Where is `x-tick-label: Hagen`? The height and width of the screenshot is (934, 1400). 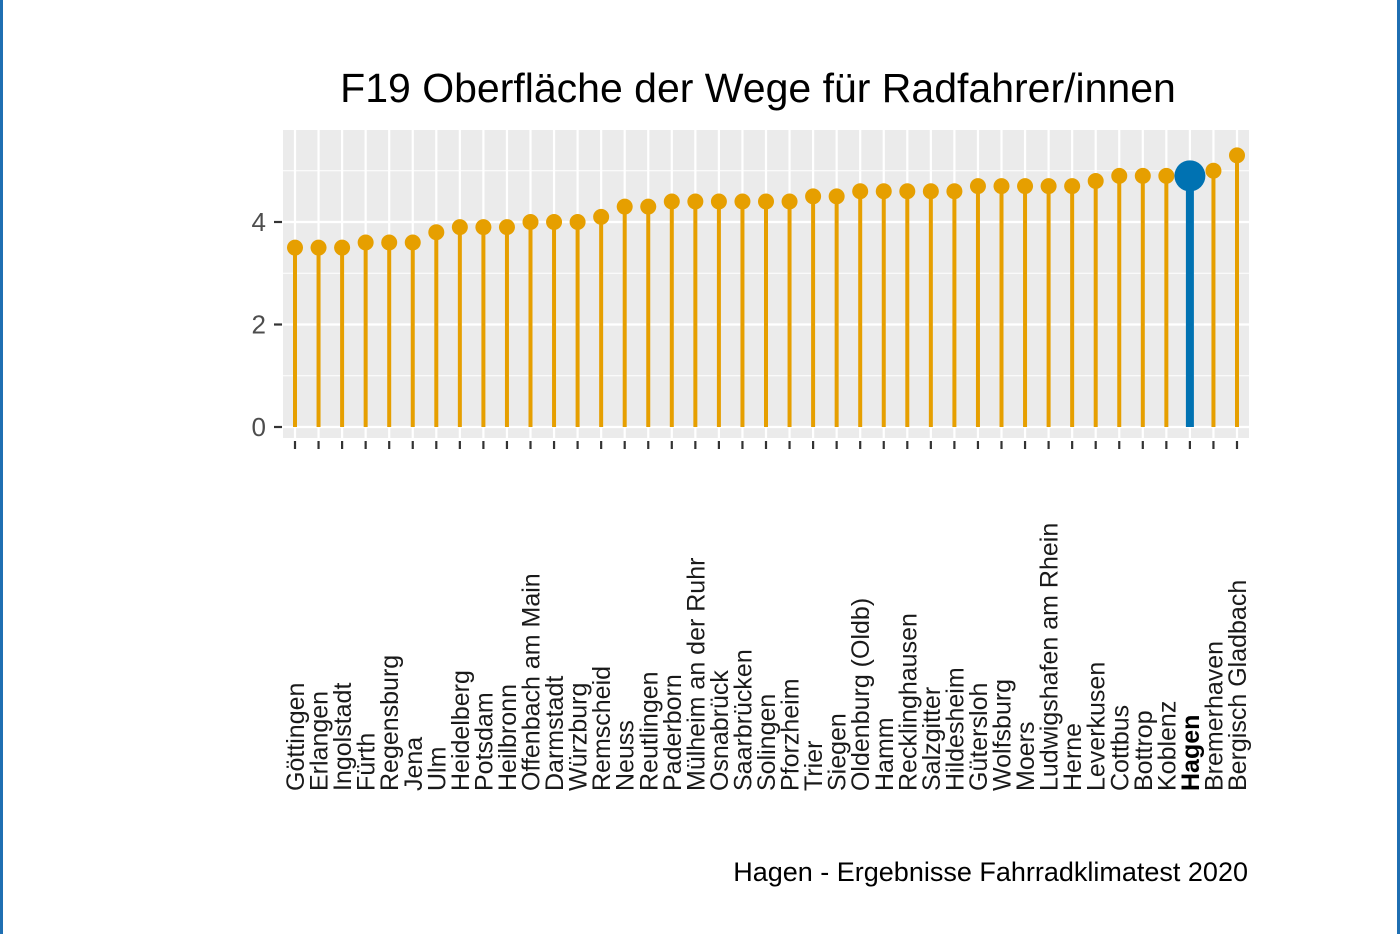
x-tick-label: Hagen is located at coordinates (1191, 753).